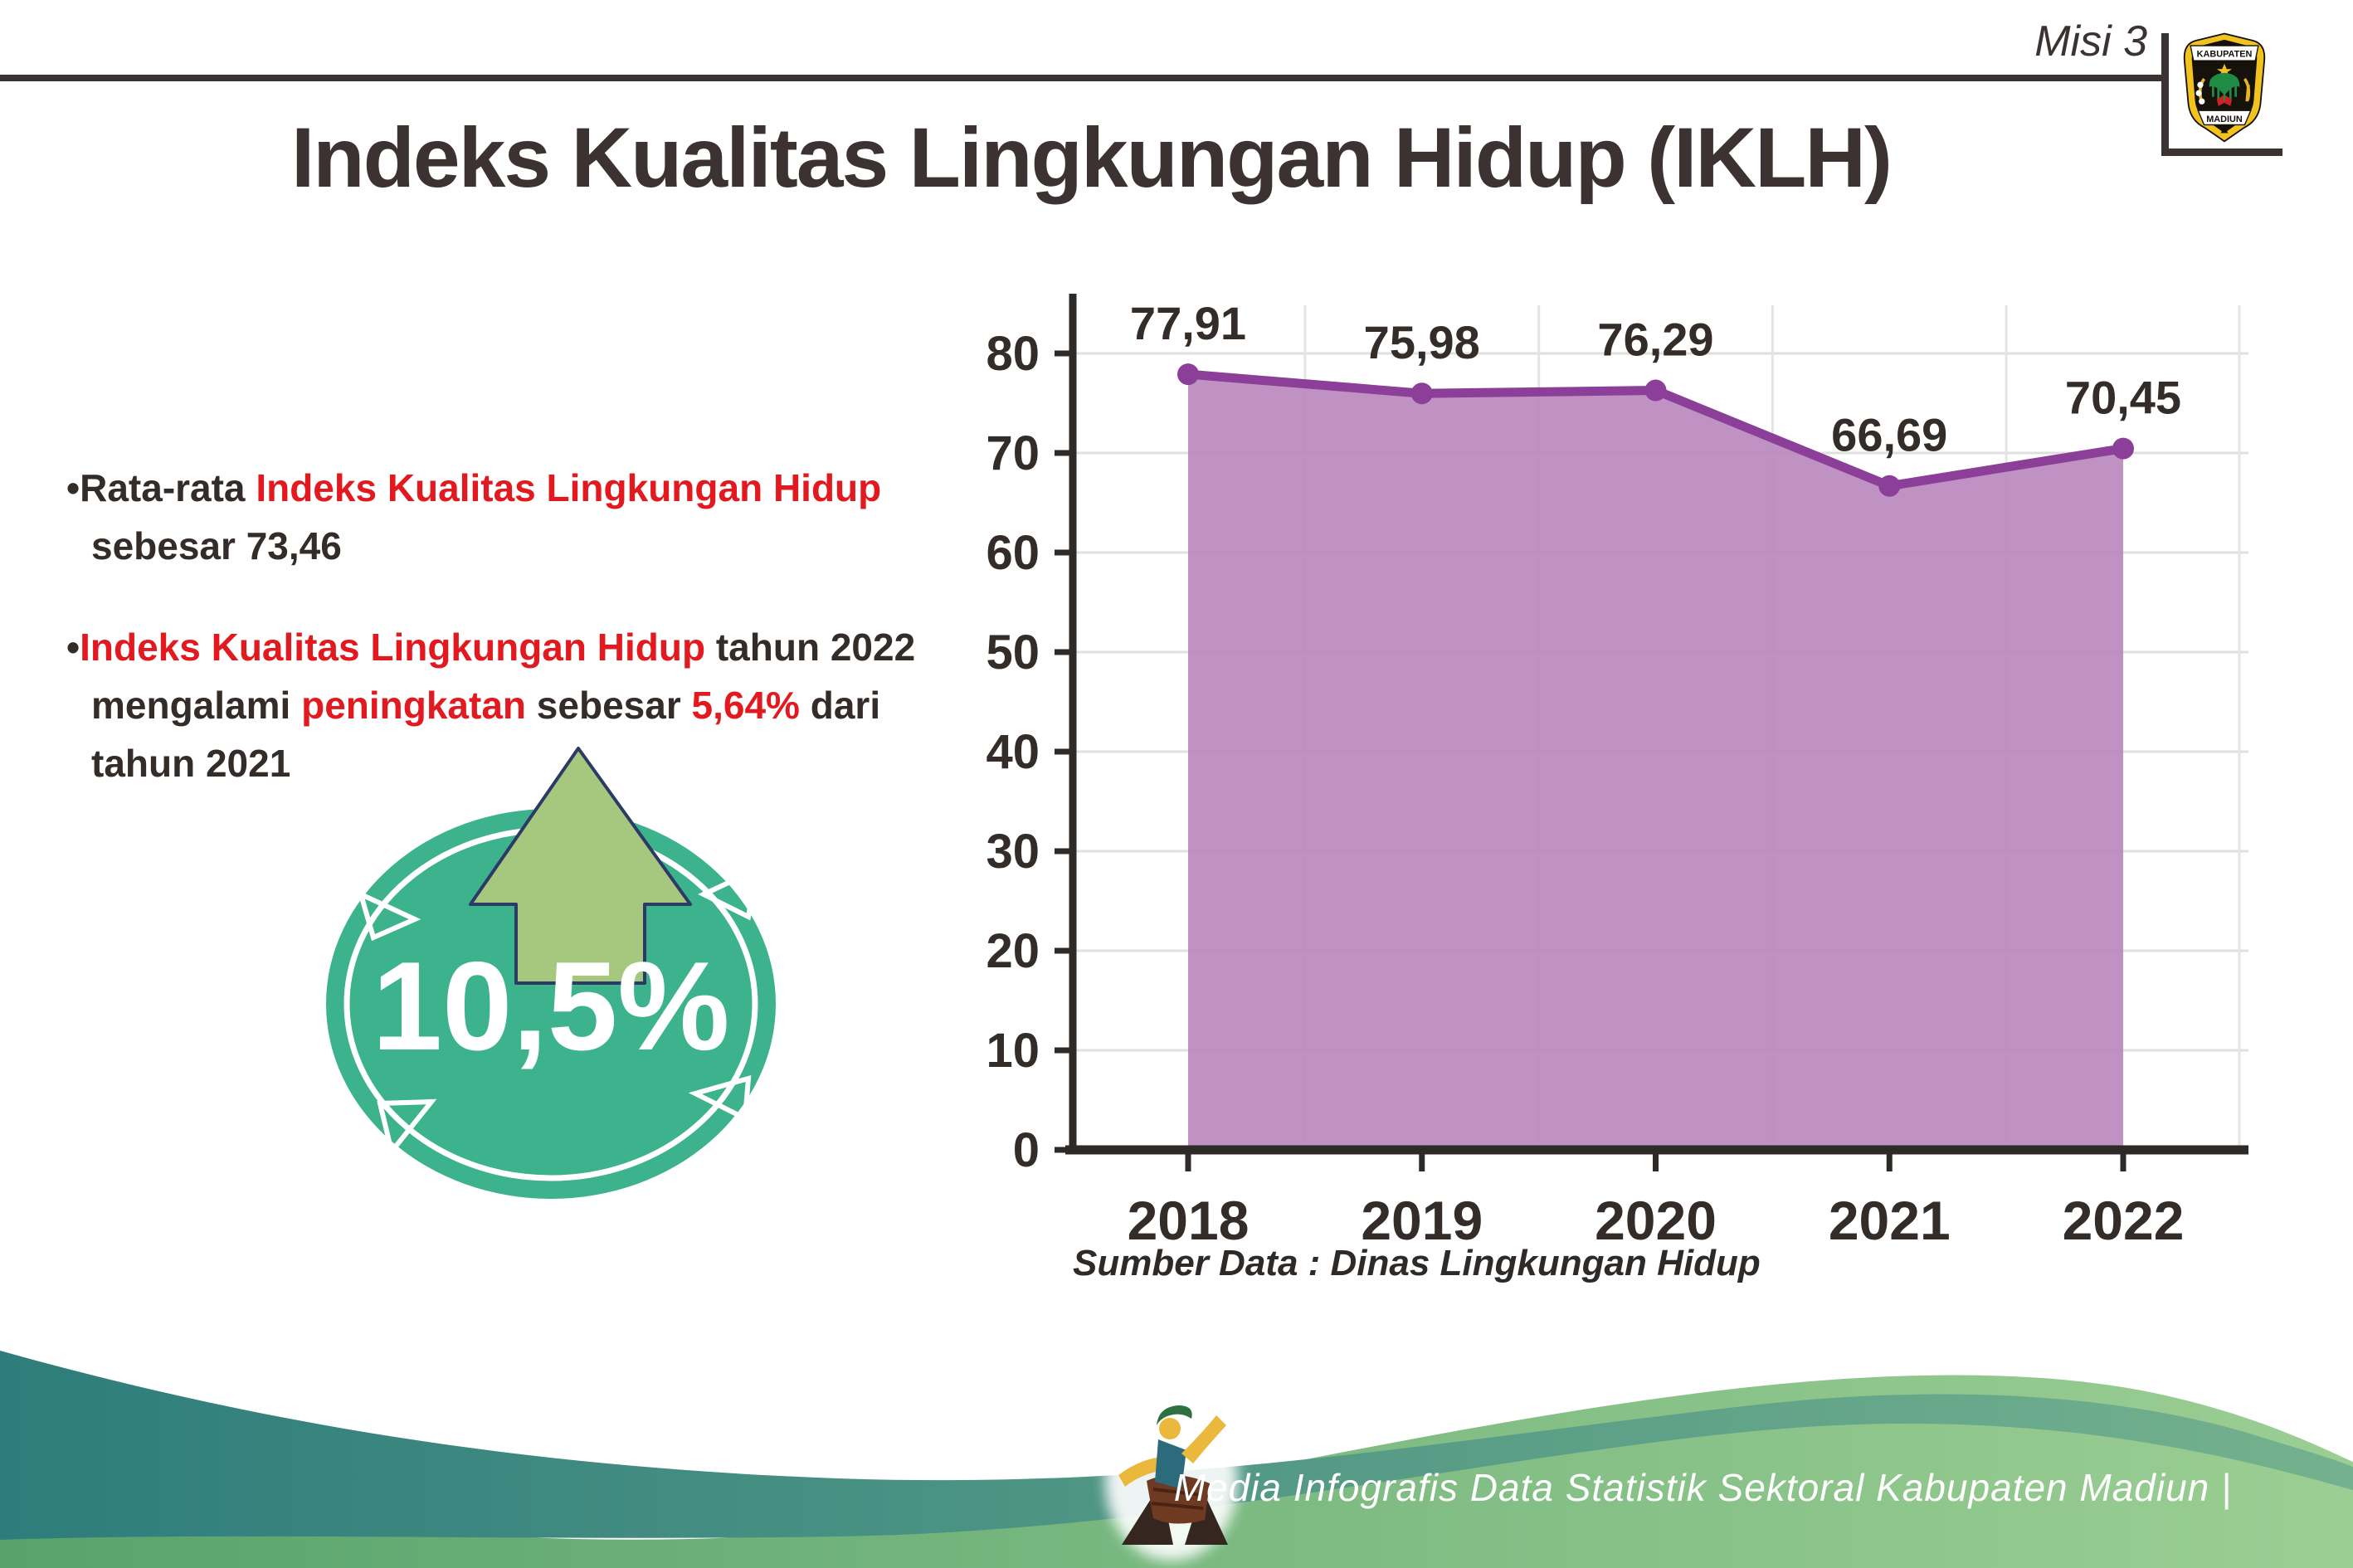  Describe the element at coordinates (2224, 130) in the screenshot. I see `logo-trident-icon` at that location.